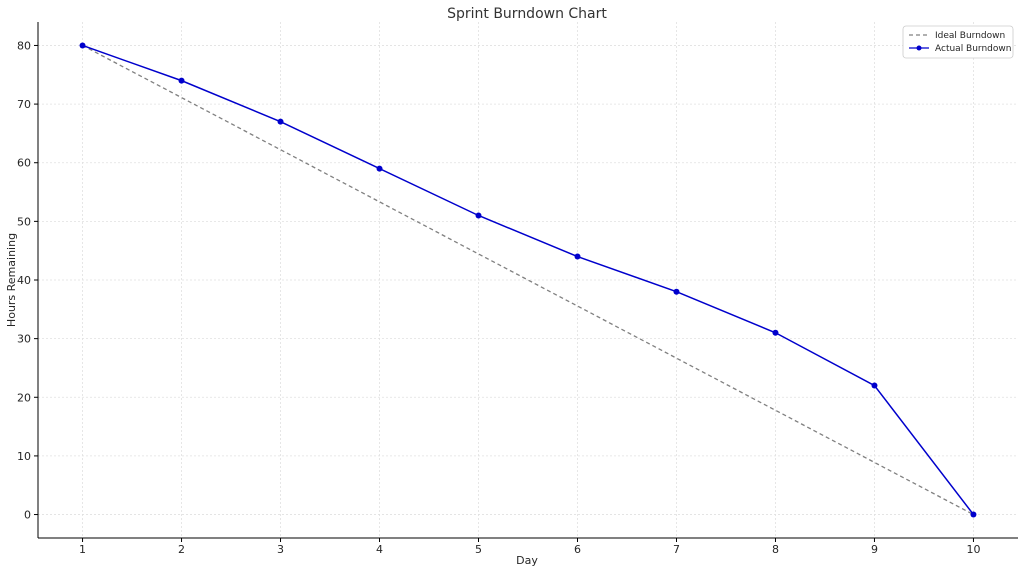 This screenshot has width=1024, height=573. Describe the element at coordinates (676, 549) in the screenshot. I see `x-tick-label: 7` at that location.